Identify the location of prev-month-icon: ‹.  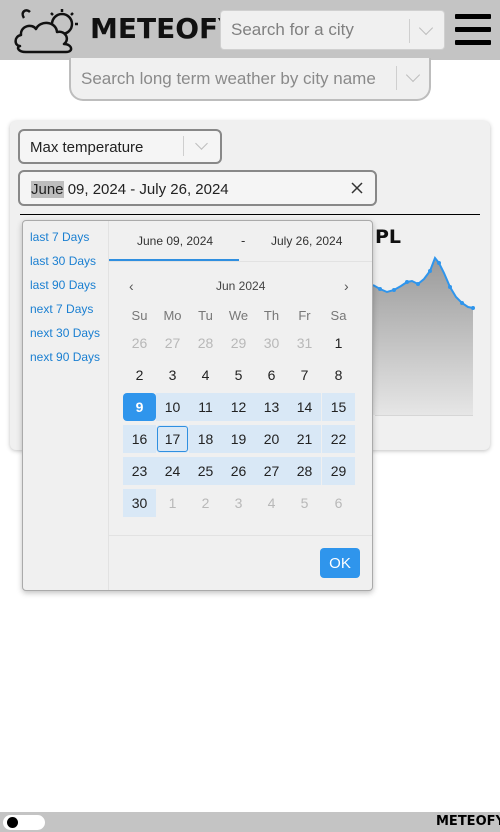
(131, 286).